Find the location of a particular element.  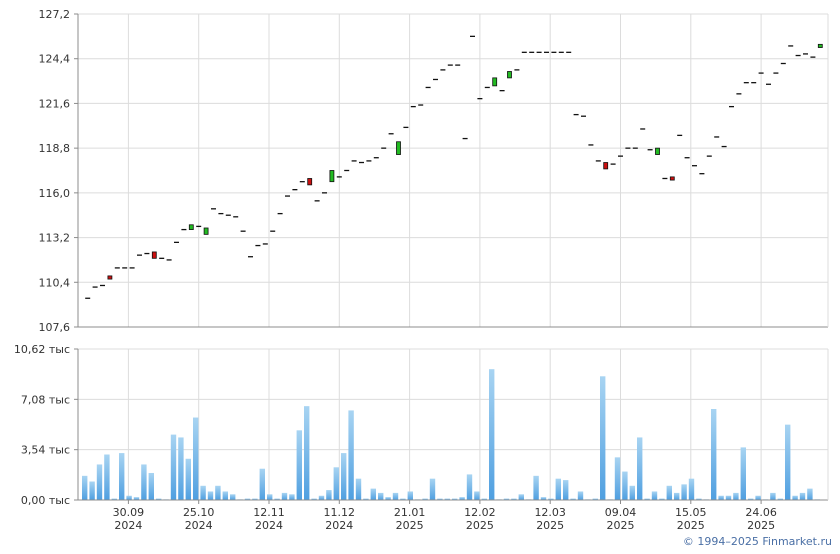

date-tick-day: 30.09 is located at coordinates (129, 512).